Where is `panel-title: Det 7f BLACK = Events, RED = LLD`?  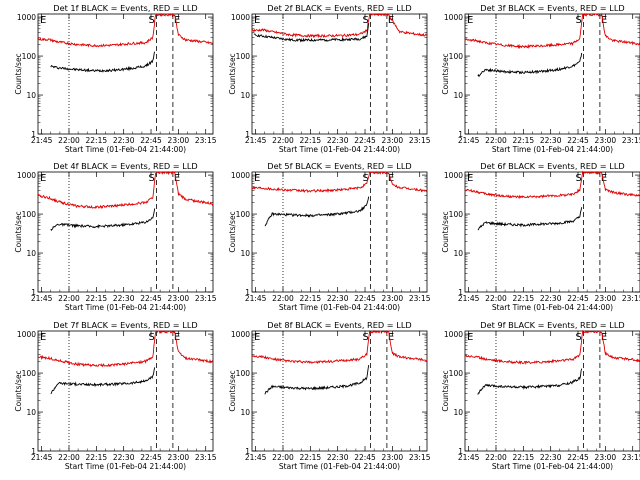
panel-title: Det 7f BLACK = Events, RED = LLD is located at coordinates (125, 325).